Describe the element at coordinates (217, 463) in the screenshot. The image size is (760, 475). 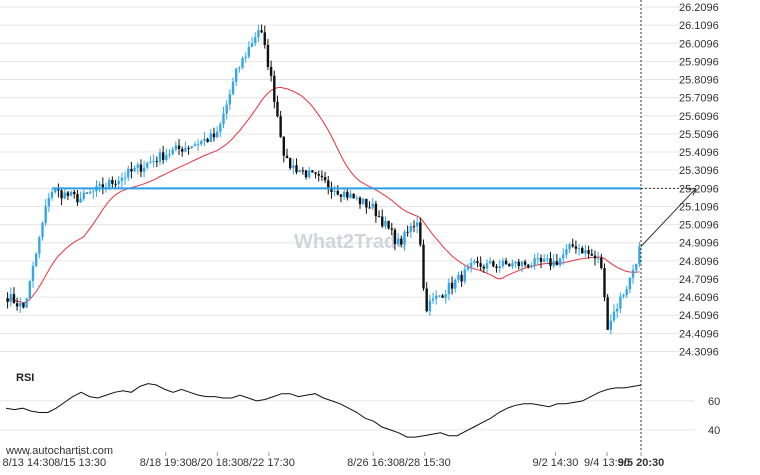
I see `x-tick-label: 8/20 18:30` at that location.